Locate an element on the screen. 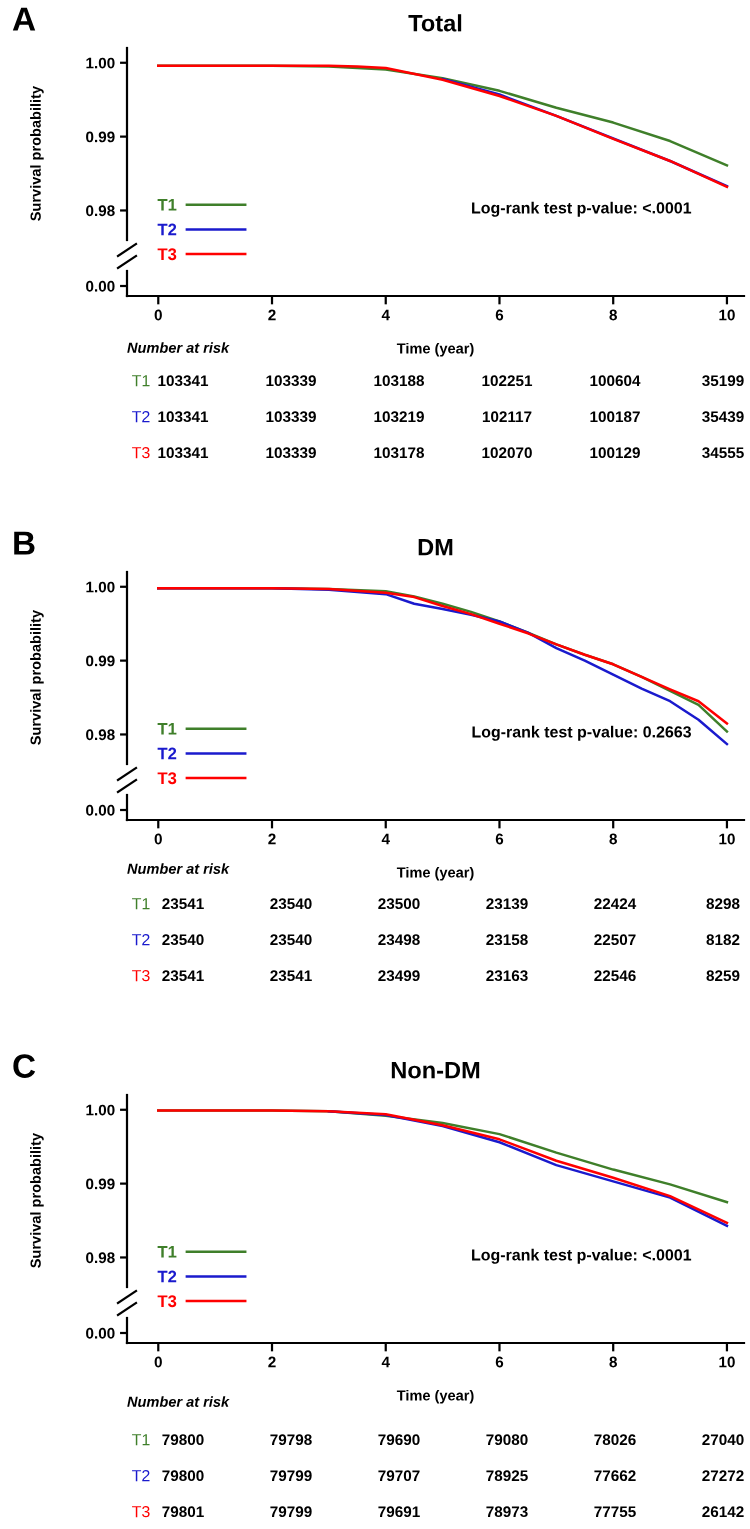 The width and height of the screenshot is (750, 1529). text: 27040 is located at coordinates (723, 1440).